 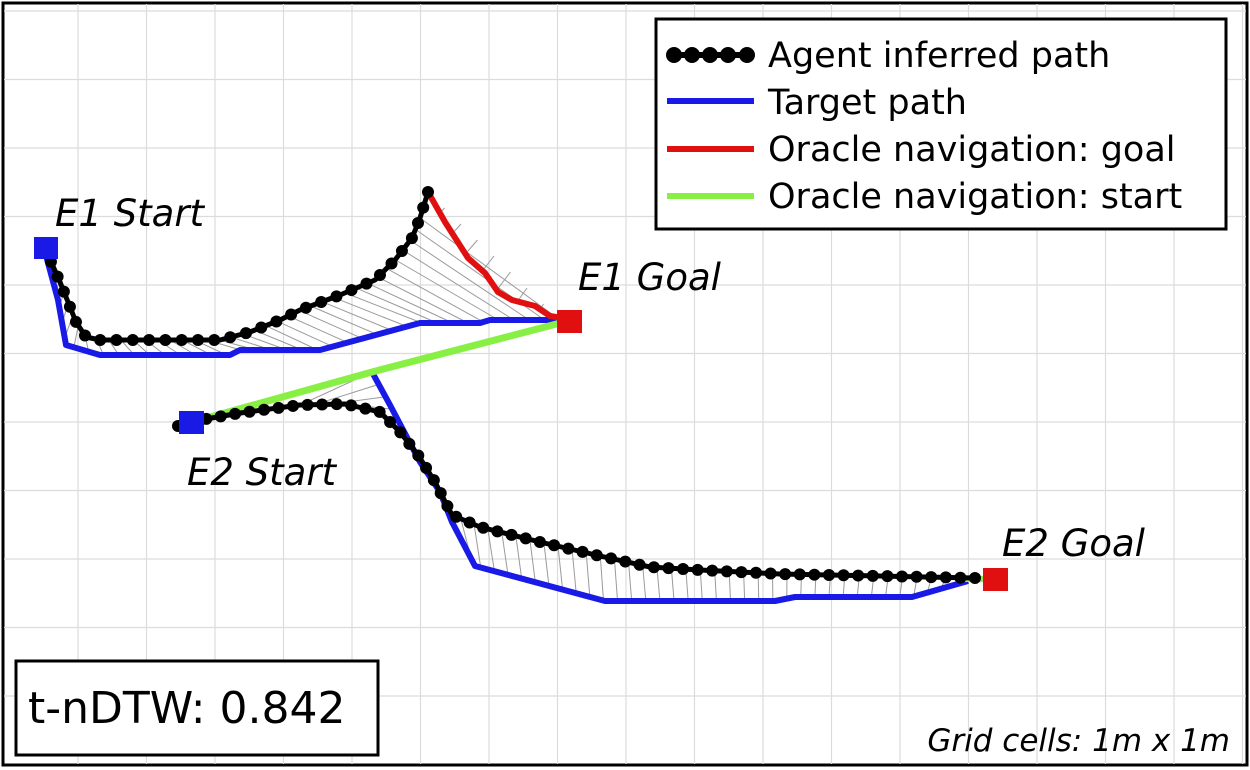 What do you see at coordinates (972, 150) in the screenshot?
I see `legend-label-oracle-goal: Oracle navigation: goal` at bounding box center [972, 150].